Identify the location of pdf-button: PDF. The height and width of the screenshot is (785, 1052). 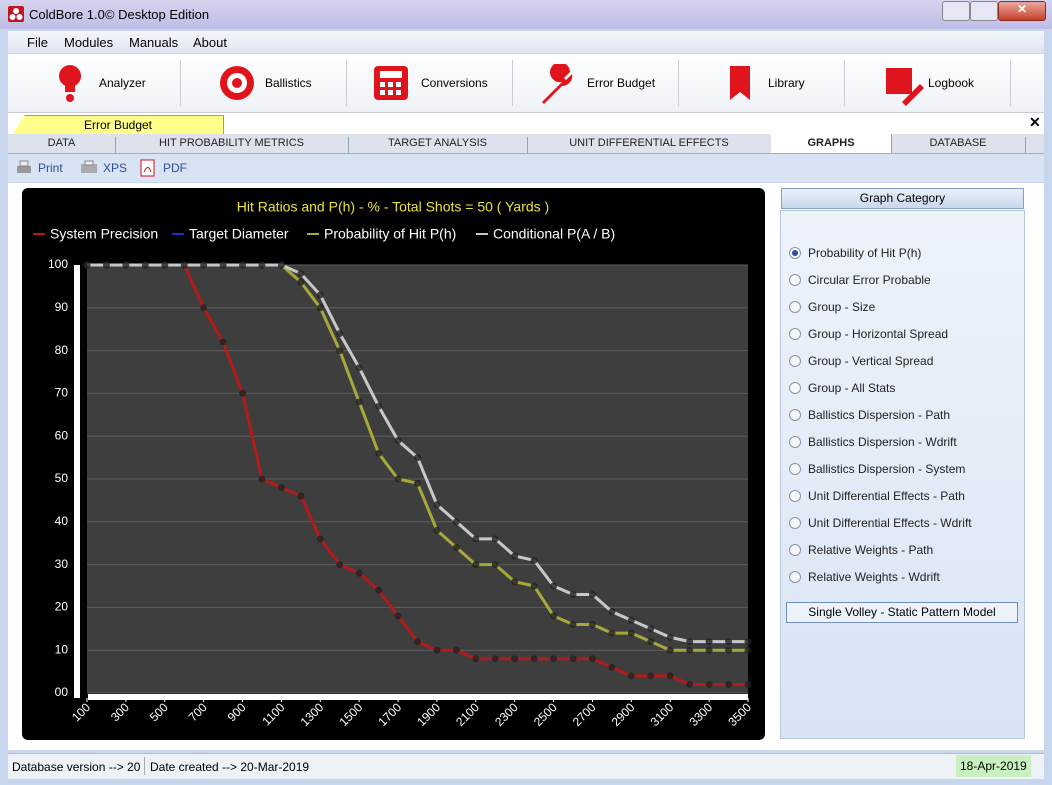
(175, 168).